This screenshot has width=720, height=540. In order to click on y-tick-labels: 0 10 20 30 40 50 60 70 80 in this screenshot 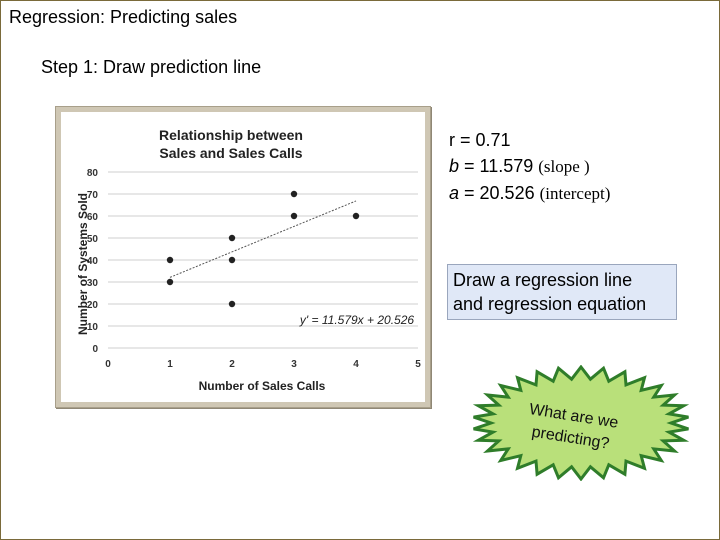, I will do `click(93, 261)`.